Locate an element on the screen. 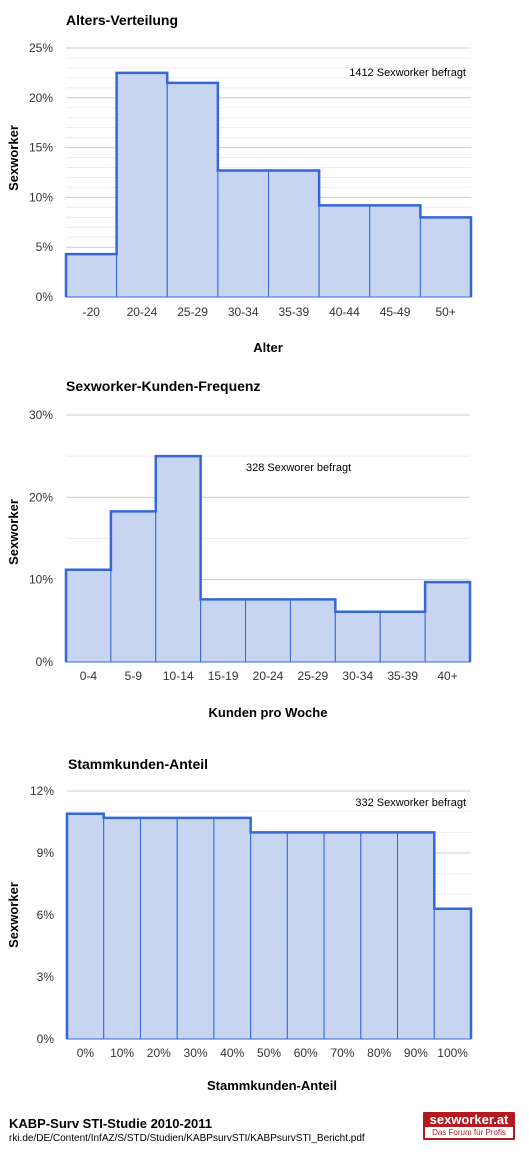 The image size is (529, 1165). y-tick-label: 6% is located at coordinates (46, 915).